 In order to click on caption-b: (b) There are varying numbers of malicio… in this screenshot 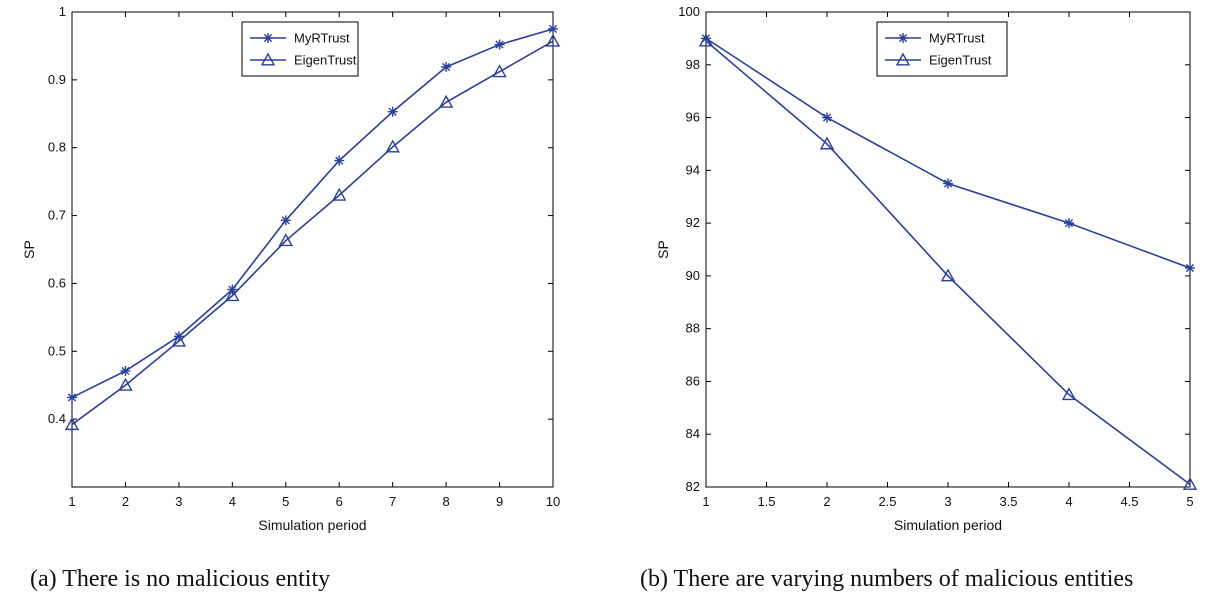, I will do `click(887, 579)`.